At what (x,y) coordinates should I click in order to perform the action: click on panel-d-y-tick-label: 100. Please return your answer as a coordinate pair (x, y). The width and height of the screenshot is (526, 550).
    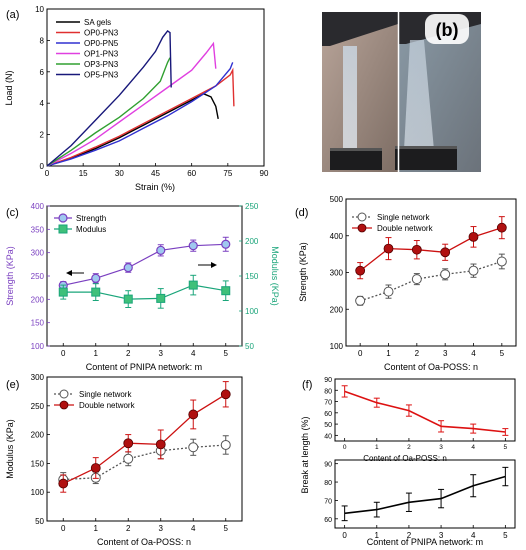
    Looking at the image, I should click on (337, 346).